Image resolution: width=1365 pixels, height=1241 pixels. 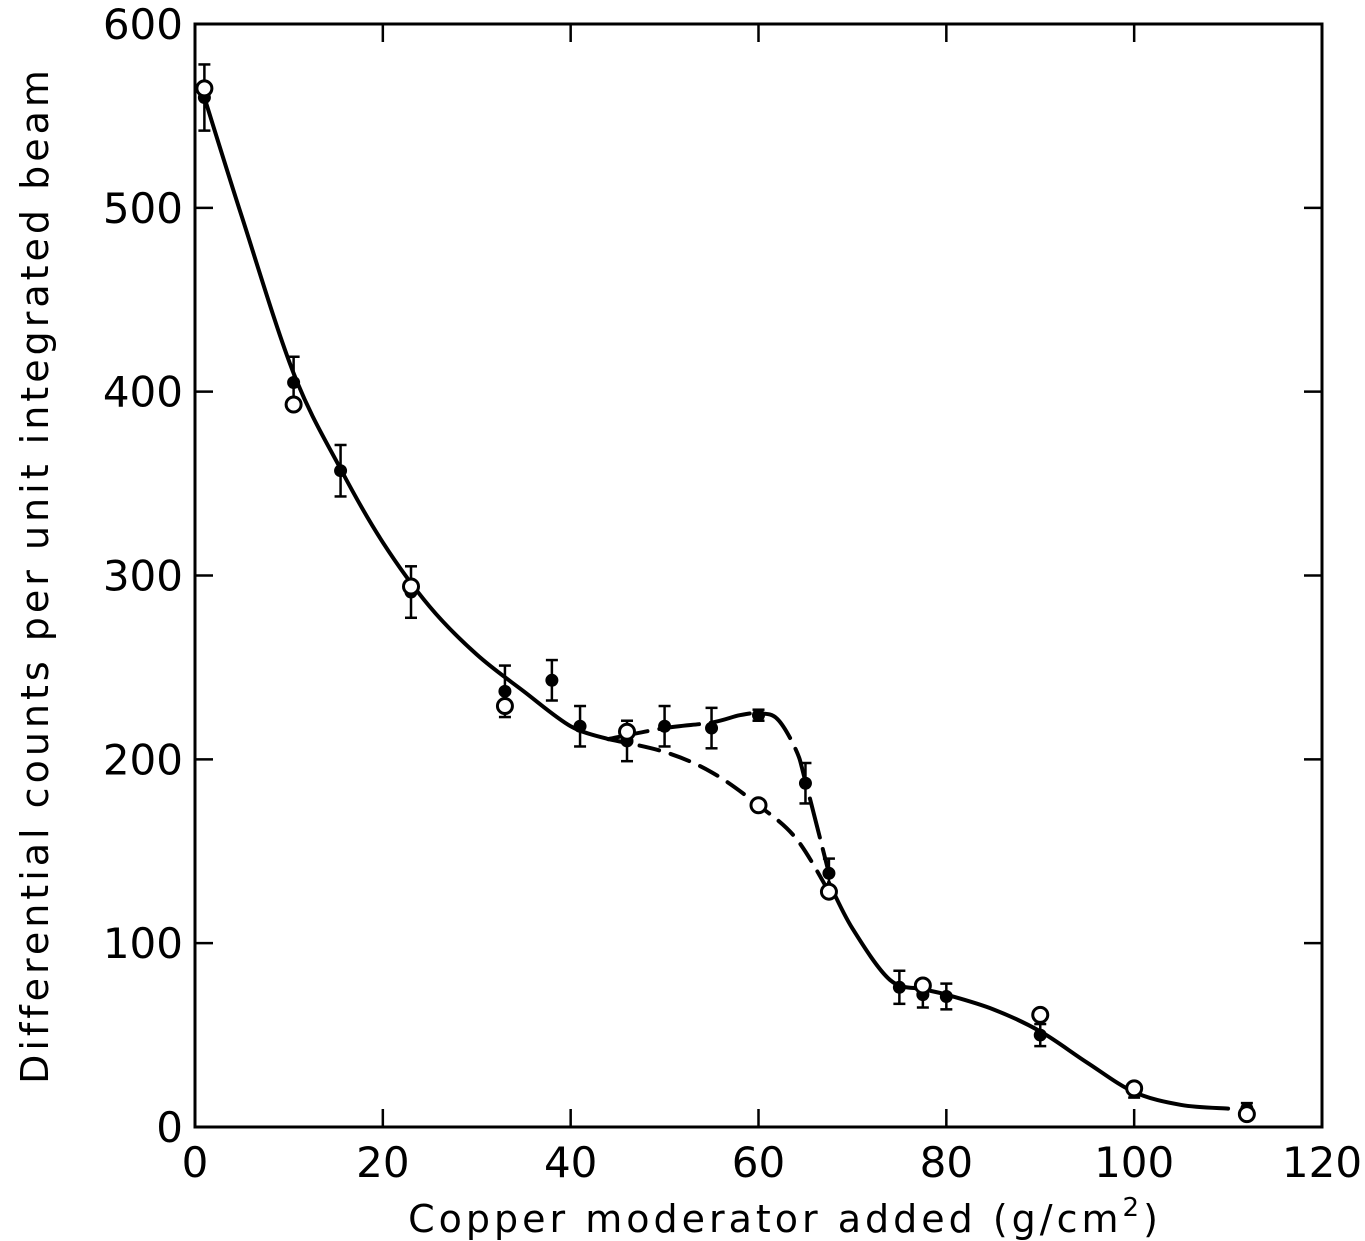 I want to click on x-axis-title: Copper moderator added (g/cm2), so click(x=785, y=1217).